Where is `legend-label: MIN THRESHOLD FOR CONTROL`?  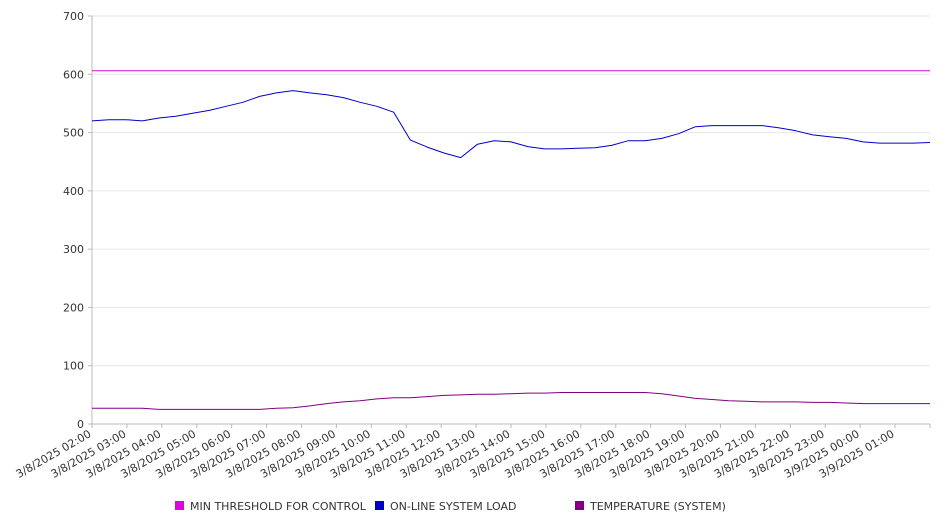 legend-label: MIN THRESHOLD FOR CONTROL is located at coordinates (278, 506).